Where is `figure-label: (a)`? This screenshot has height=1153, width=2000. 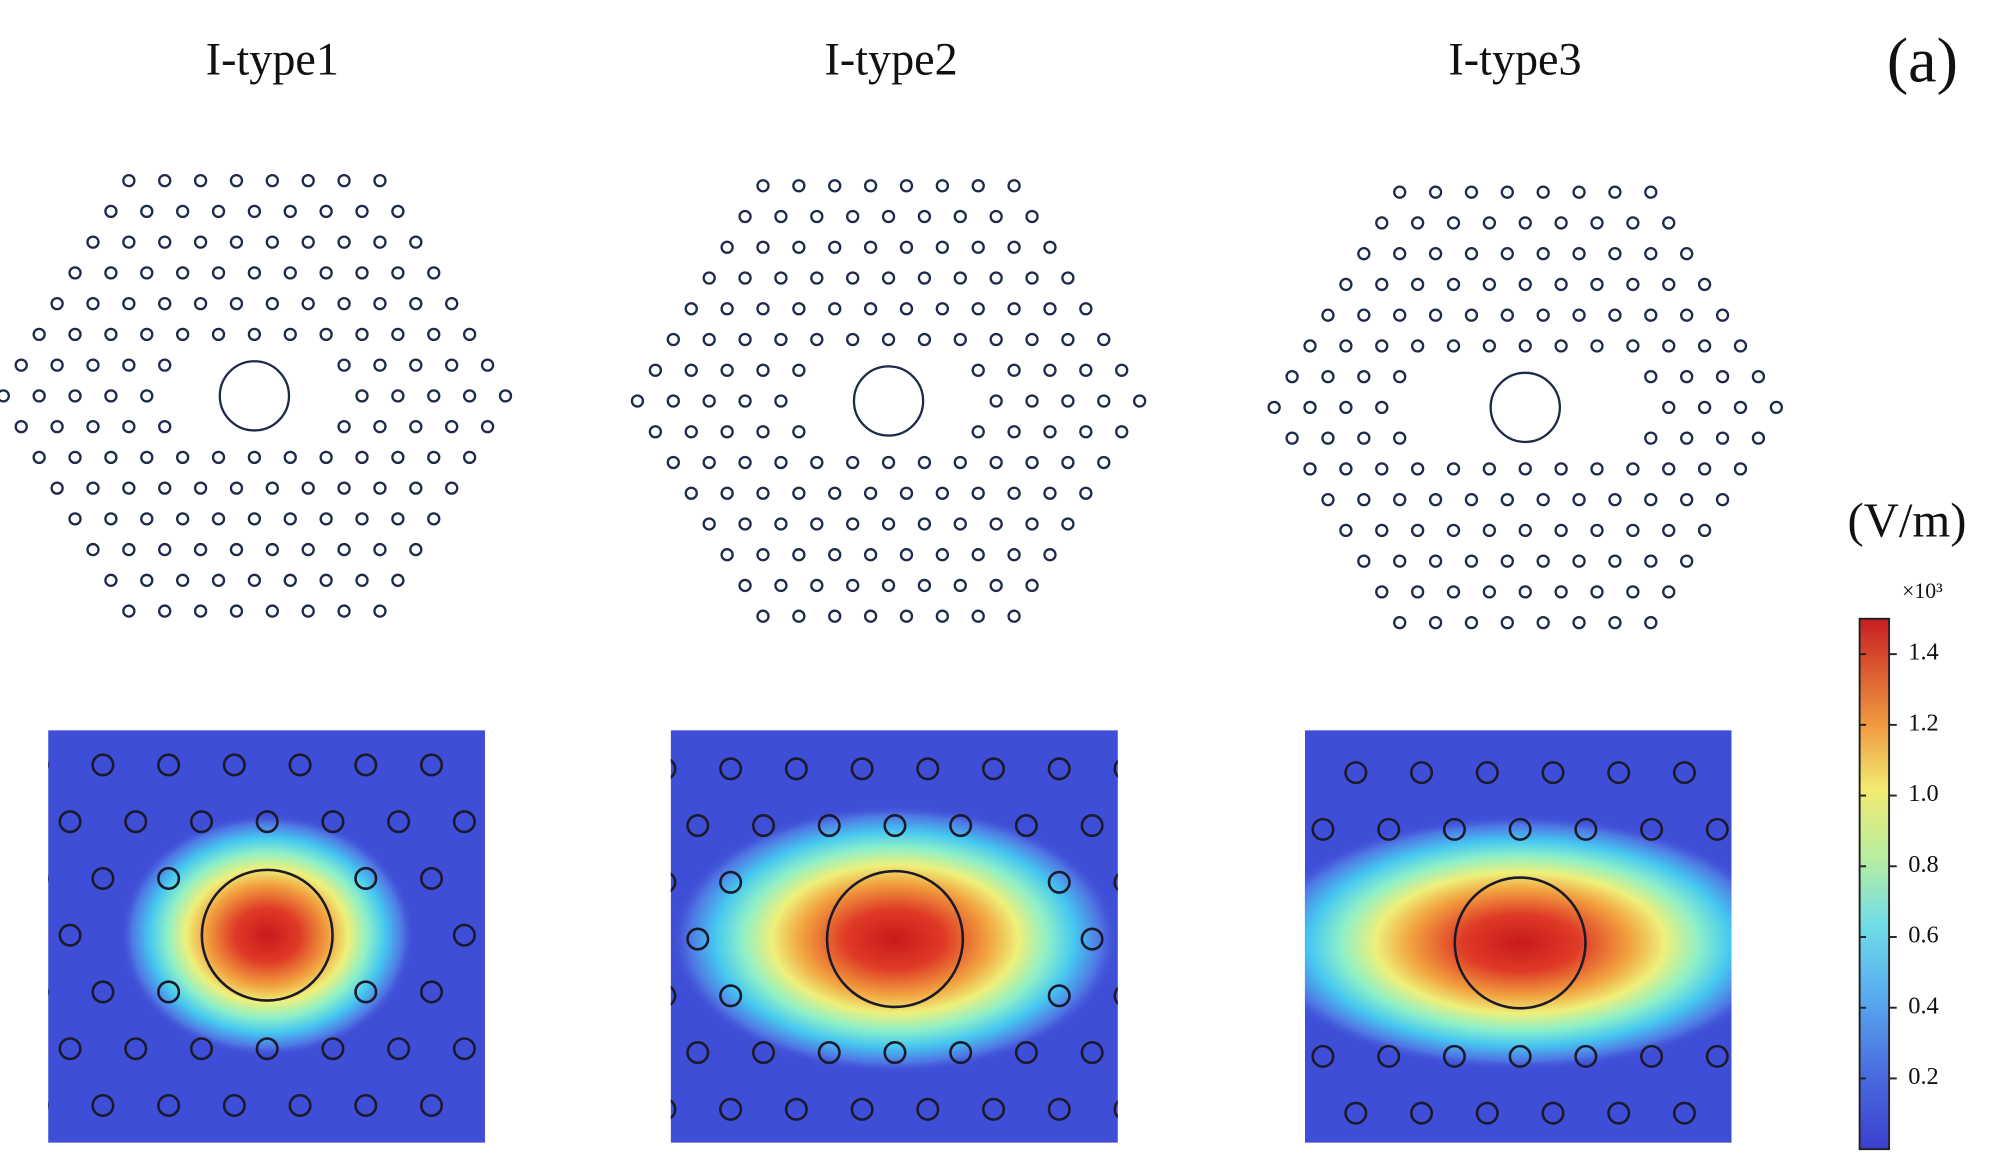 figure-label: (a) is located at coordinates (1922, 59).